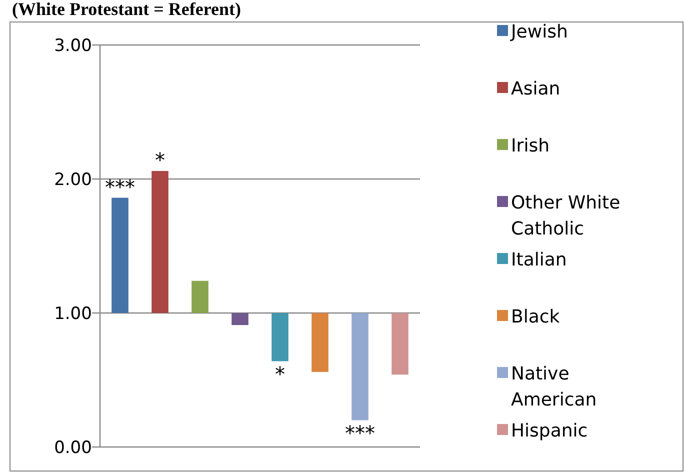 The width and height of the screenshot is (684, 472). What do you see at coordinates (539, 31) in the screenshot?
I see `legend-label: Jewish` at bounding box center [539, 31].